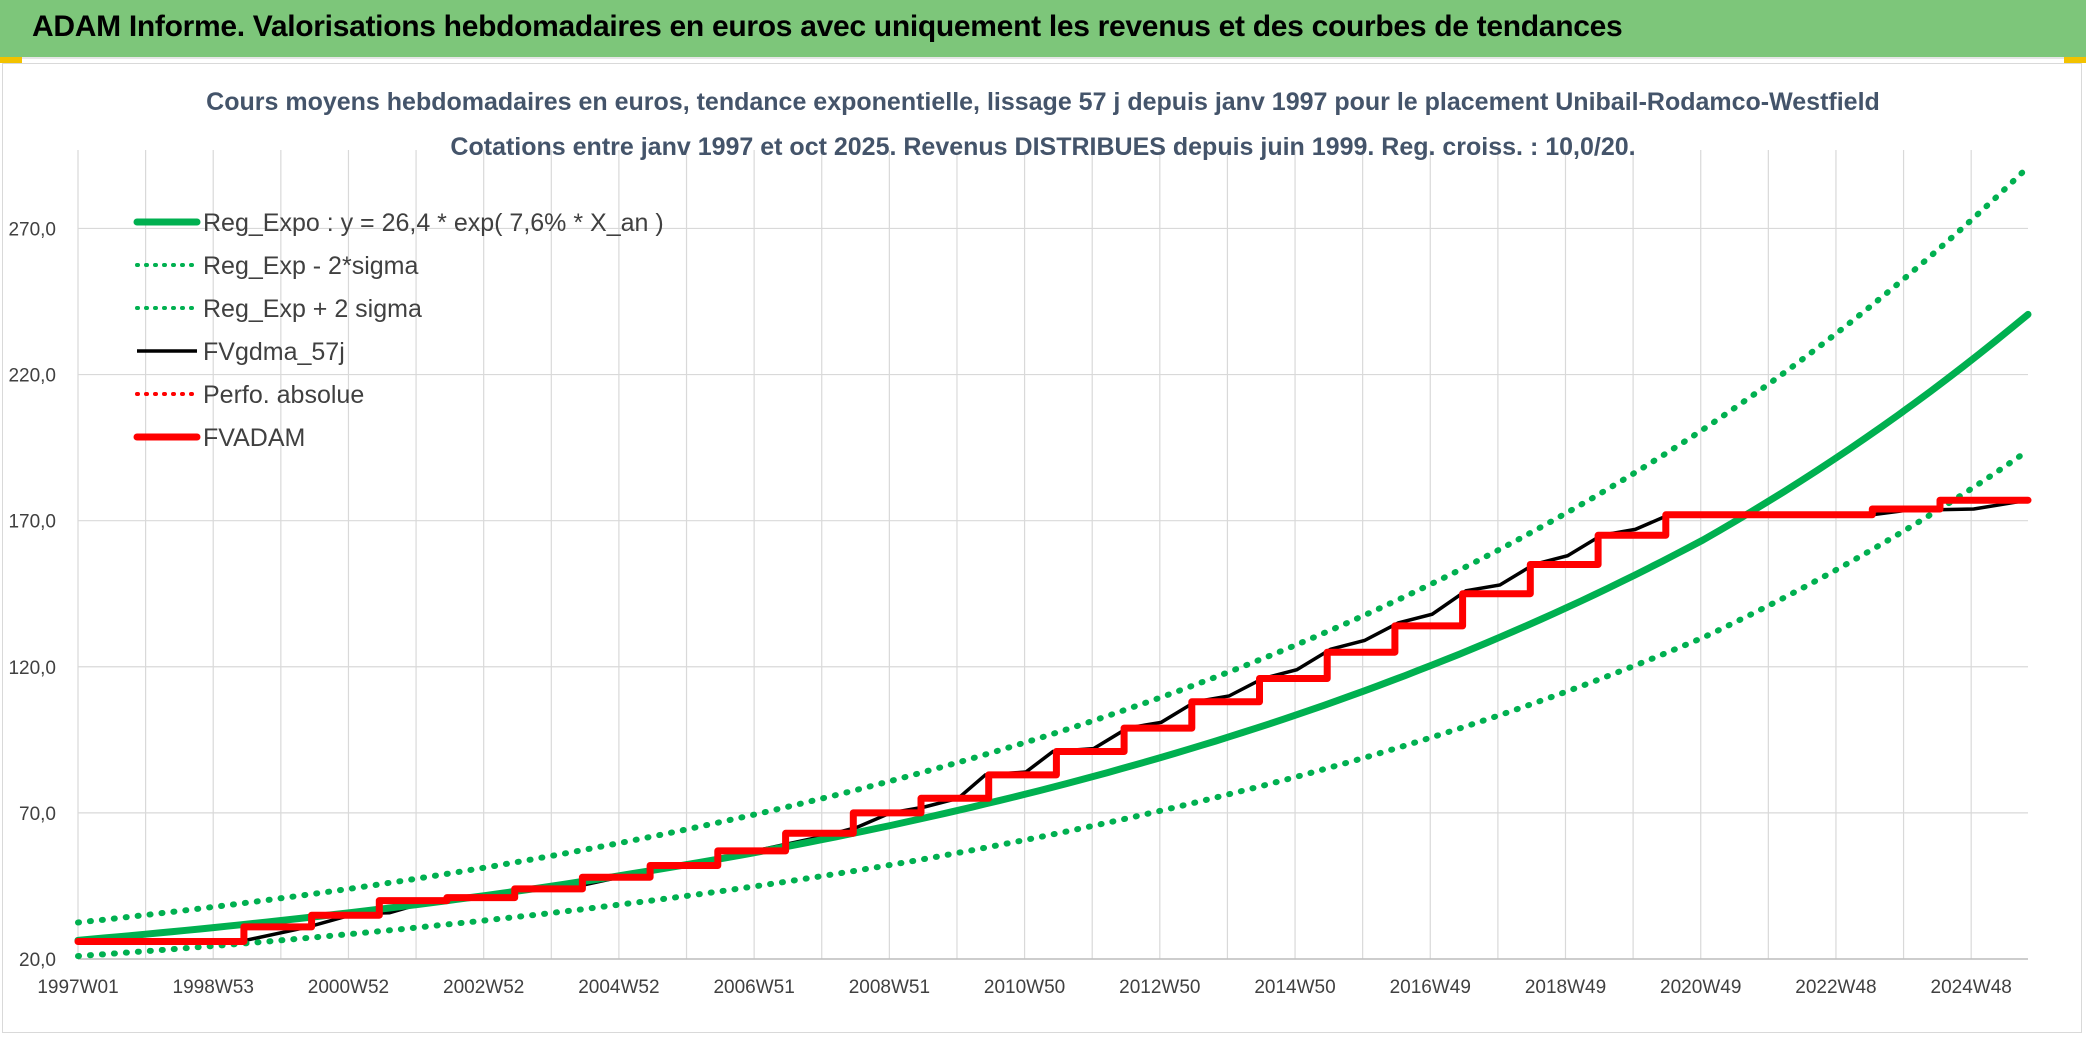 This screenshot has width=2086, height=1037. What do you see at coordinates (32, 668) in the screenshot?
I see `y-tick-label: 120,0` at bounding box center [32, 668].